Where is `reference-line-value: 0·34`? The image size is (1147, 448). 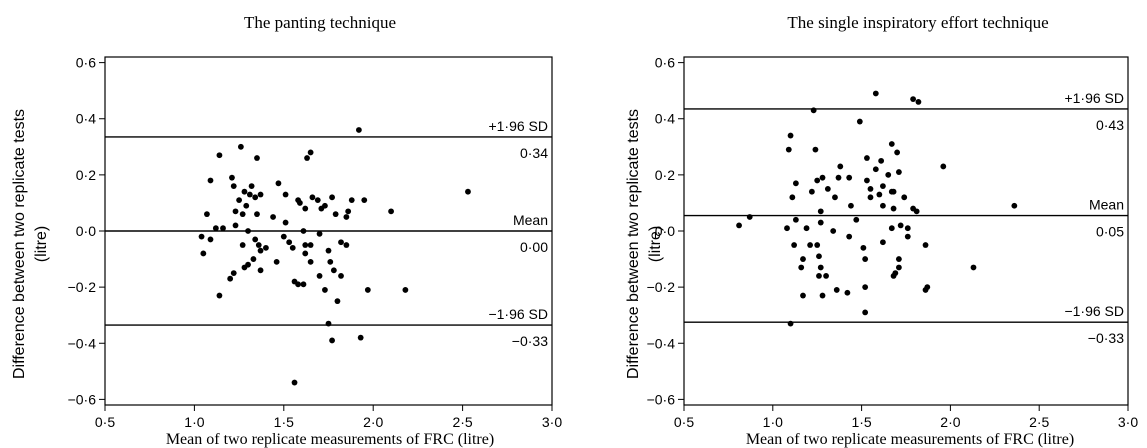
reference-line-value: 0·34 is located at coordinates (534, 153).